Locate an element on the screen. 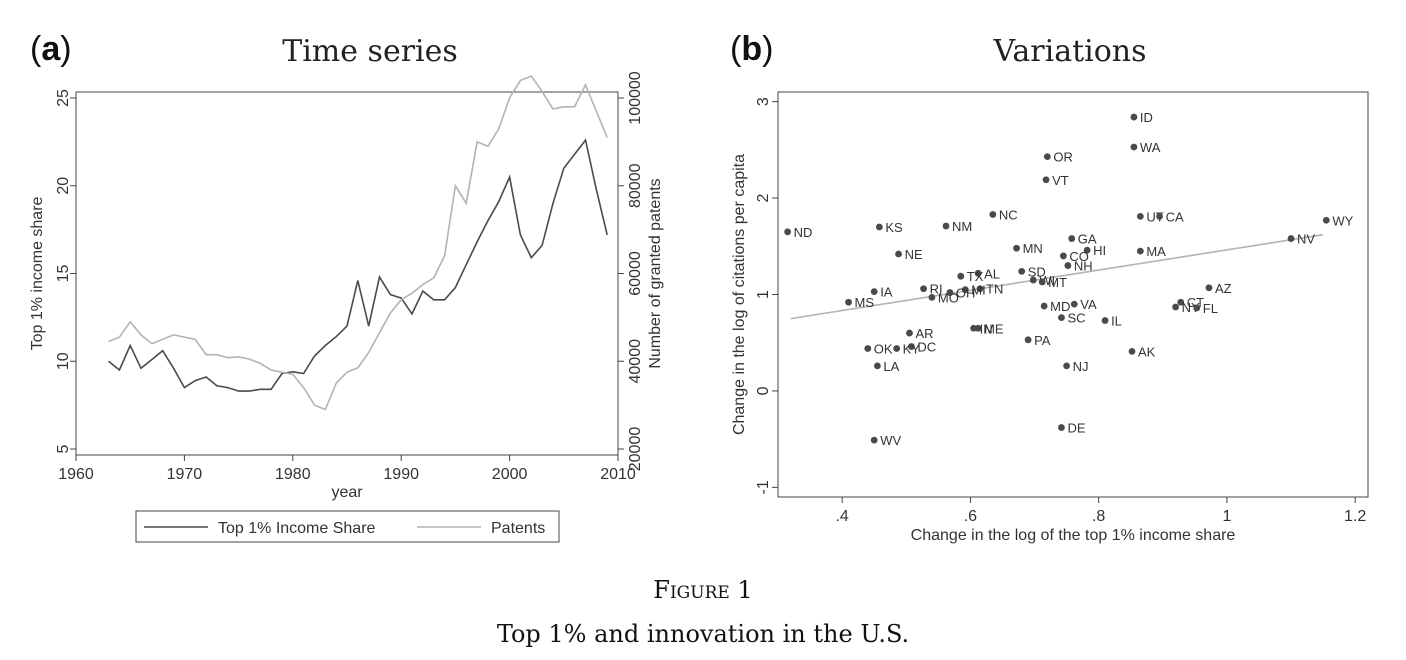 This screenshot has height=660, width=1406. point-label: NJ is located at coordinates (1081, 366).